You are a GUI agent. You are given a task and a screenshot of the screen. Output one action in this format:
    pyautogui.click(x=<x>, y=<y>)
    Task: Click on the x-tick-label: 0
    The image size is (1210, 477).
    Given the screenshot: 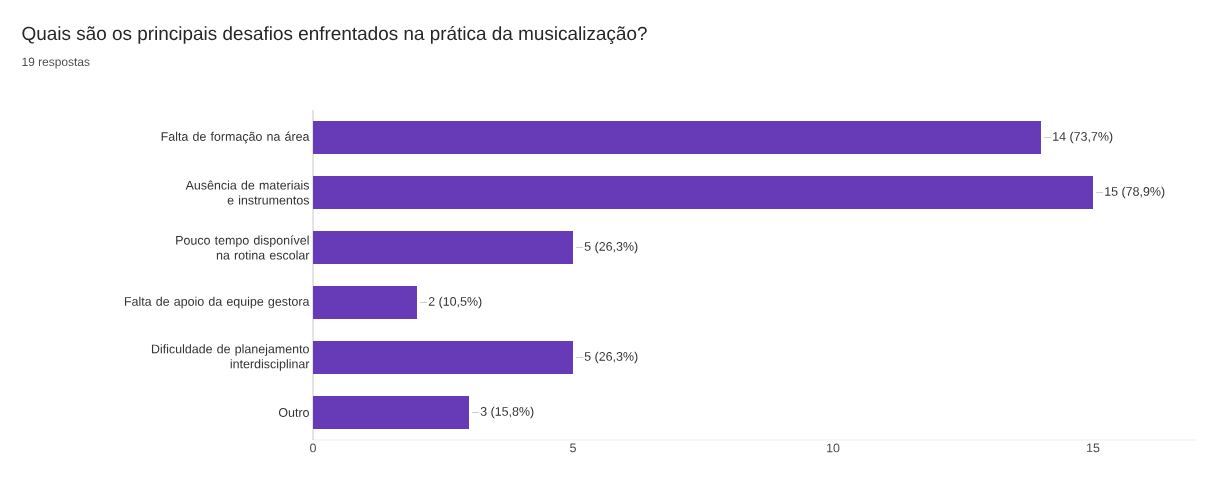 What is the action you would take?
    pyautogui.click(x=313, y=448)
    